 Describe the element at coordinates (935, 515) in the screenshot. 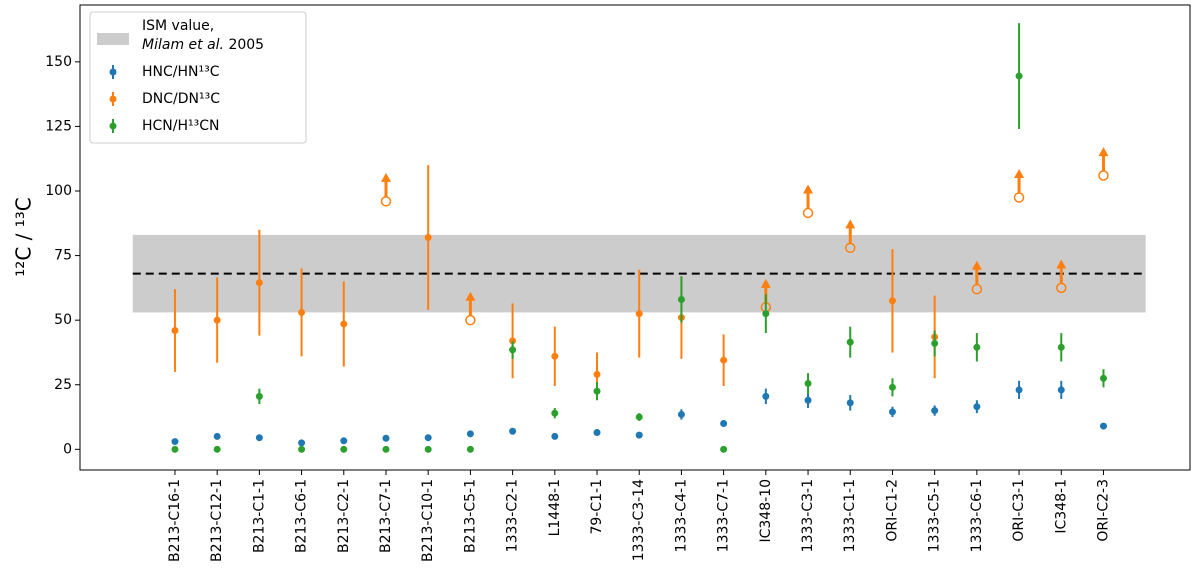

I see `x-tick-label: 1333-C5-1` at that location.